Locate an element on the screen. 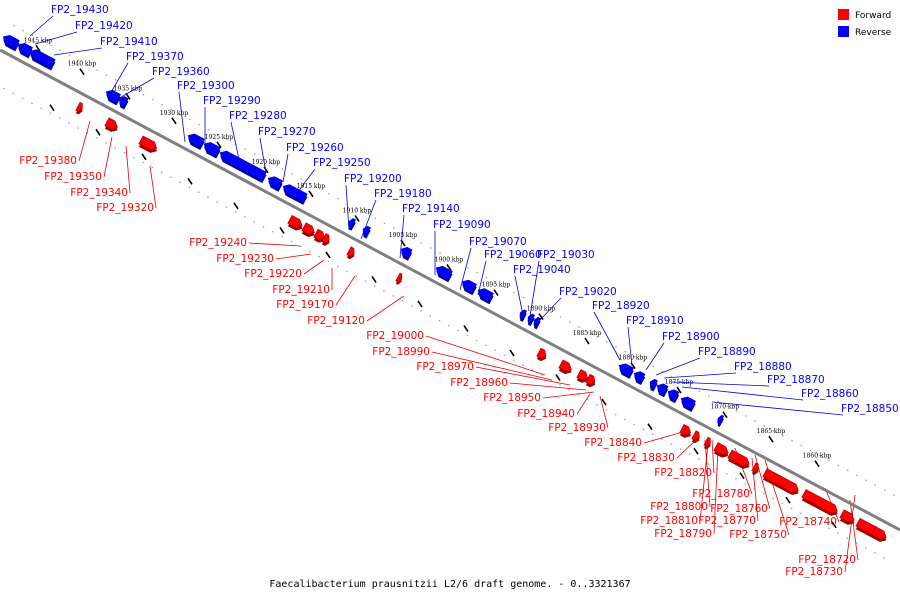  scale-tick-label: 1915 kbp is located at coordinates (311, 186).